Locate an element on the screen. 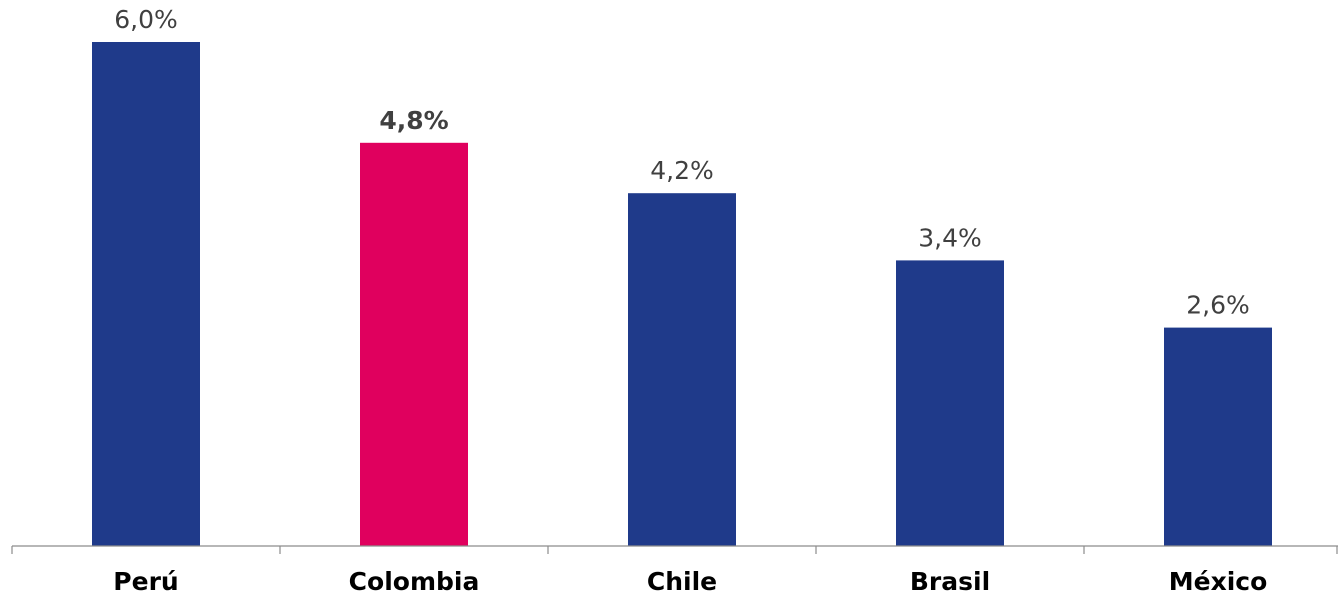 Image resolution: width=1338 pixels, height=594 pixels. bar-mexico is located at coordinates (1218, 436).